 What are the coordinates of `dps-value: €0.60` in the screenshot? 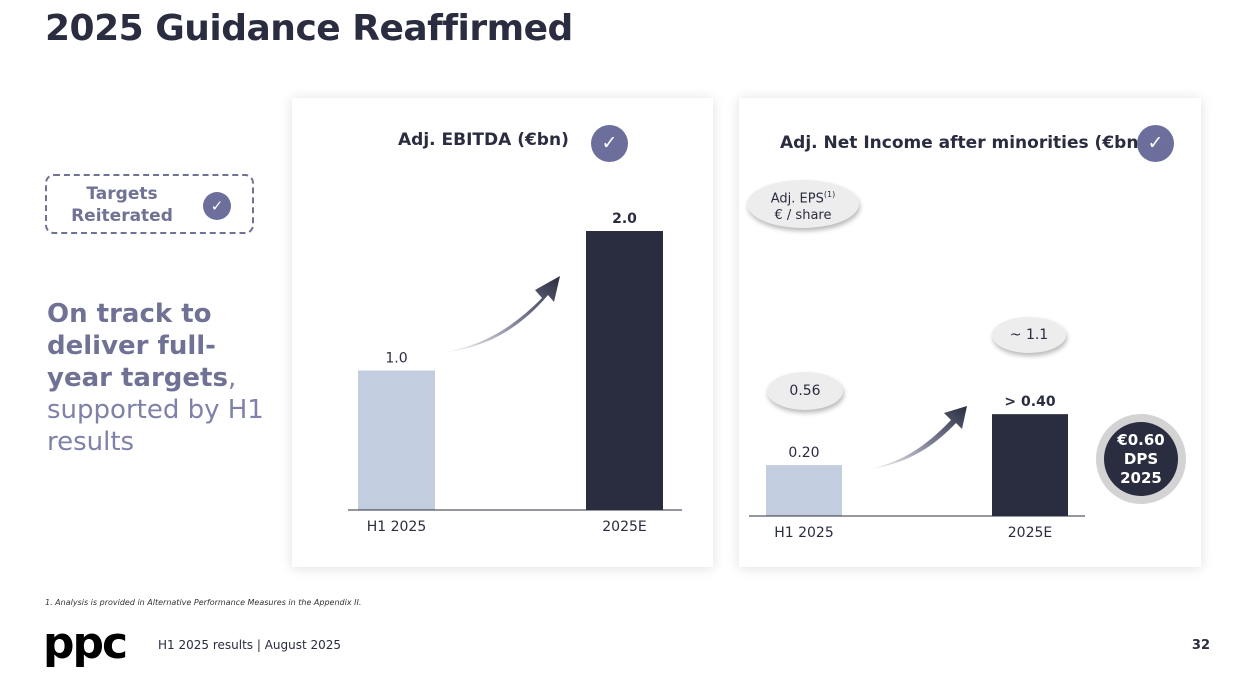 It's located at (1141, 439).